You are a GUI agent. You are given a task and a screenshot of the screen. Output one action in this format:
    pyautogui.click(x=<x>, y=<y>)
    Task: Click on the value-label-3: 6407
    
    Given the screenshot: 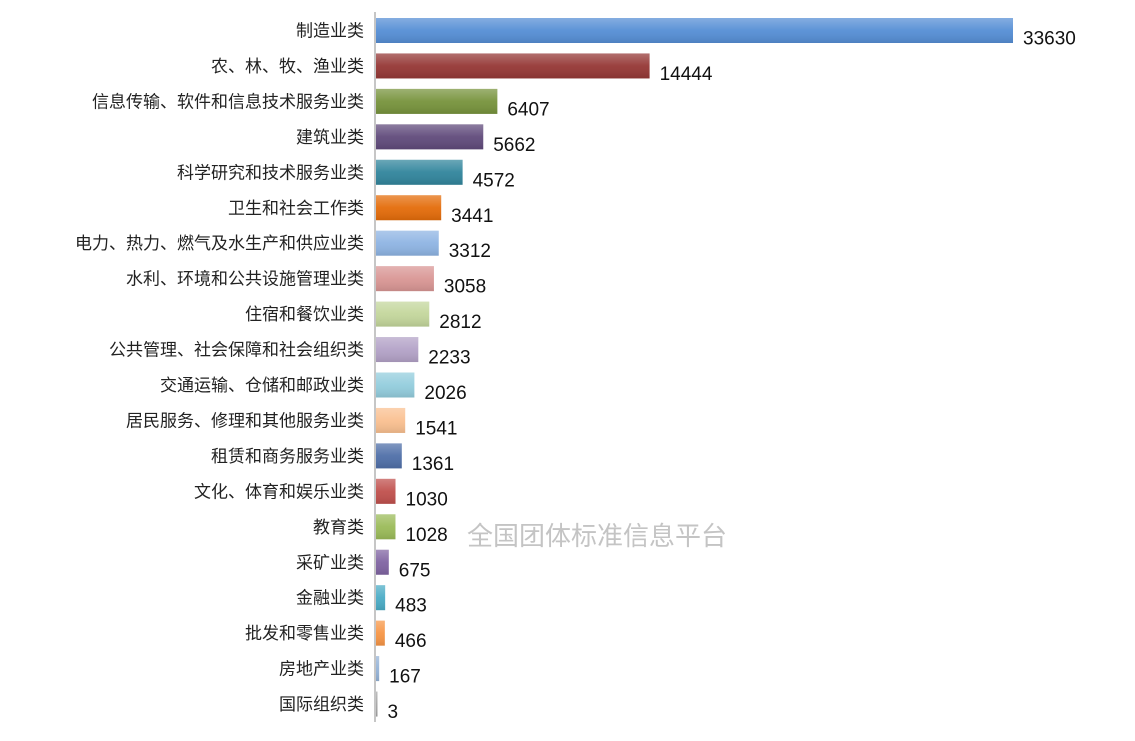 What is the action you would take?
    pyautogui.click(x=528, y=109)
    